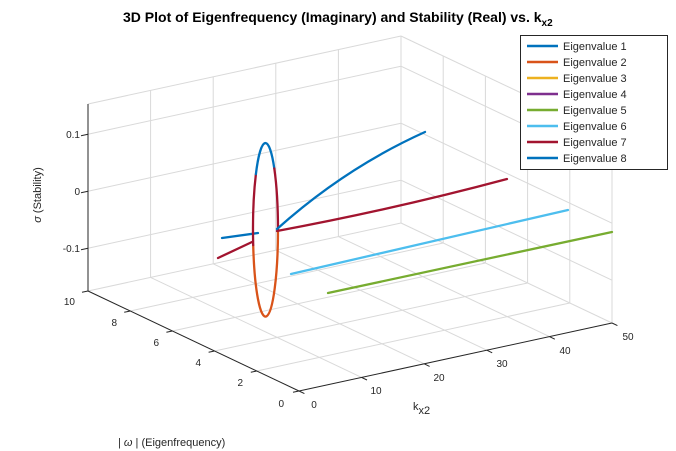  I want to click on legend-label-eigenvalue-4: Eigenvalue 4, so click(595, 95).